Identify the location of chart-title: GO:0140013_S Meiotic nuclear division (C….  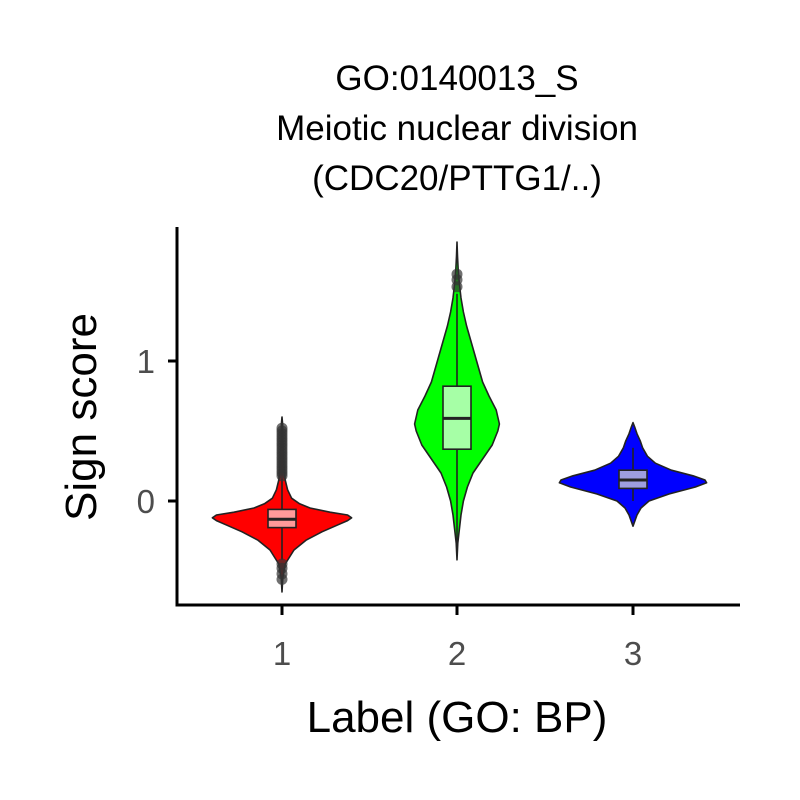
(457, 128).